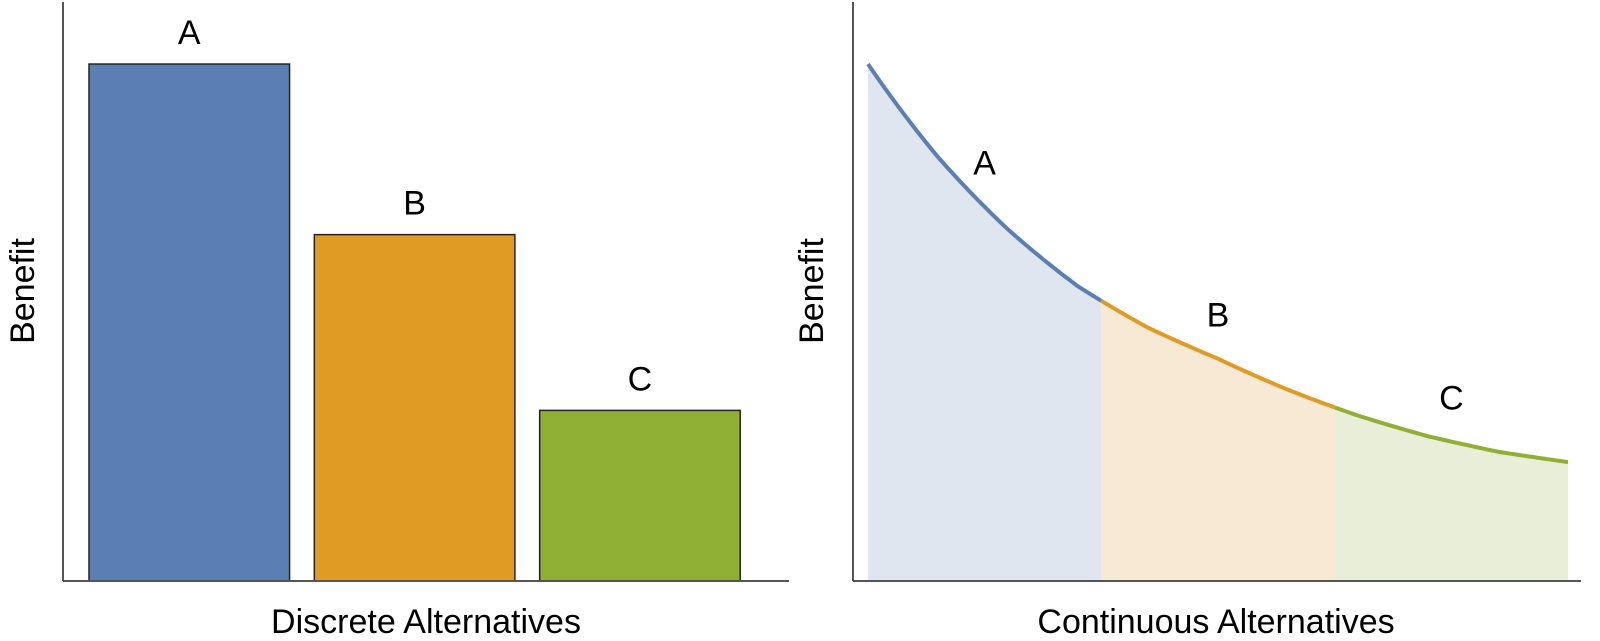 The width and height of the screenshot is (1600, 641). I want to click on bar-b, so click(414, 407).